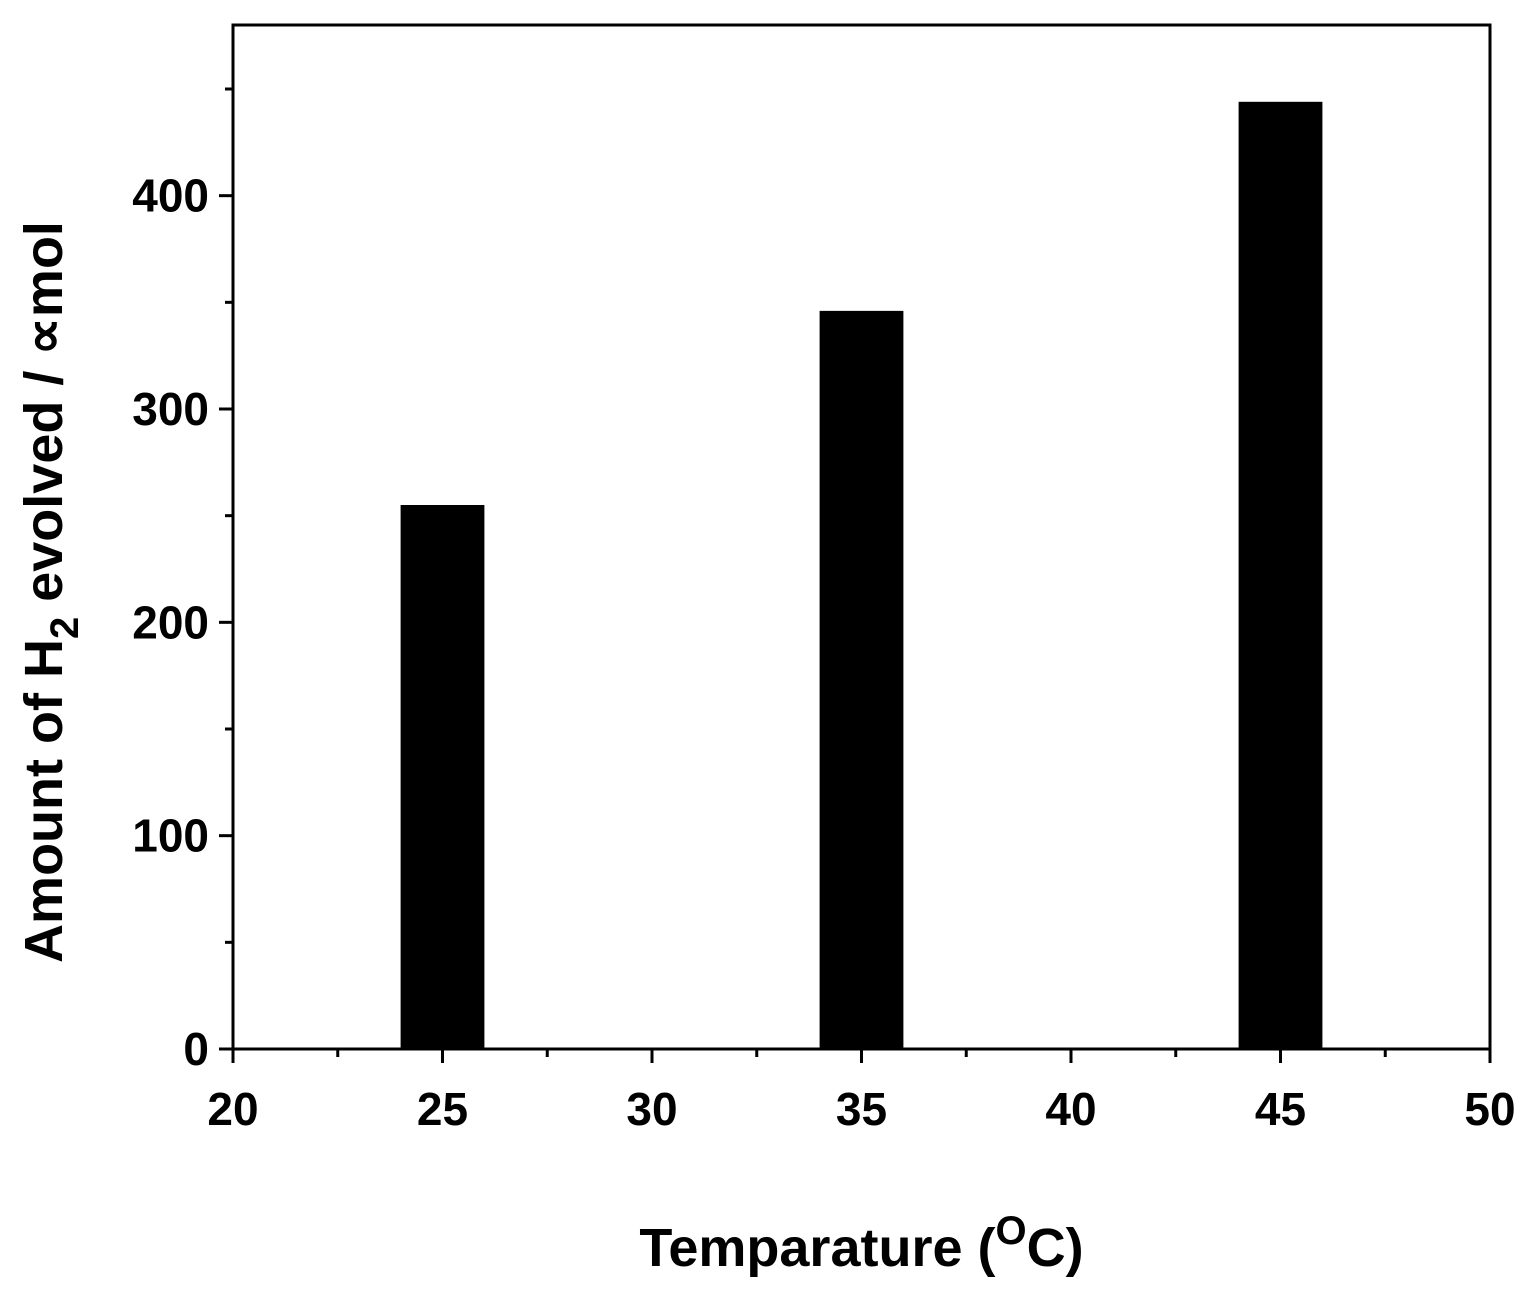  What do you see at coordinates (817, 1248) in the screenshot?
I see `x-axis-title-main: Temparature (` at bounding box center [817, 1248].